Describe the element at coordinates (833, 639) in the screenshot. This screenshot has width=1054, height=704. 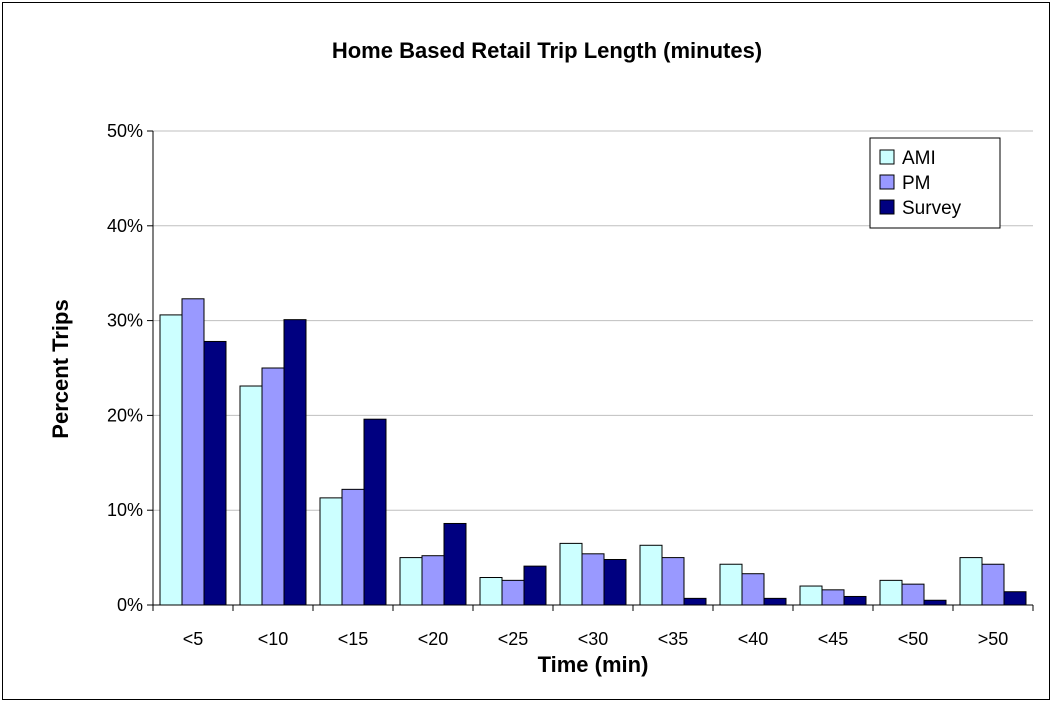
I see `x-tick-label: <45` at that location.